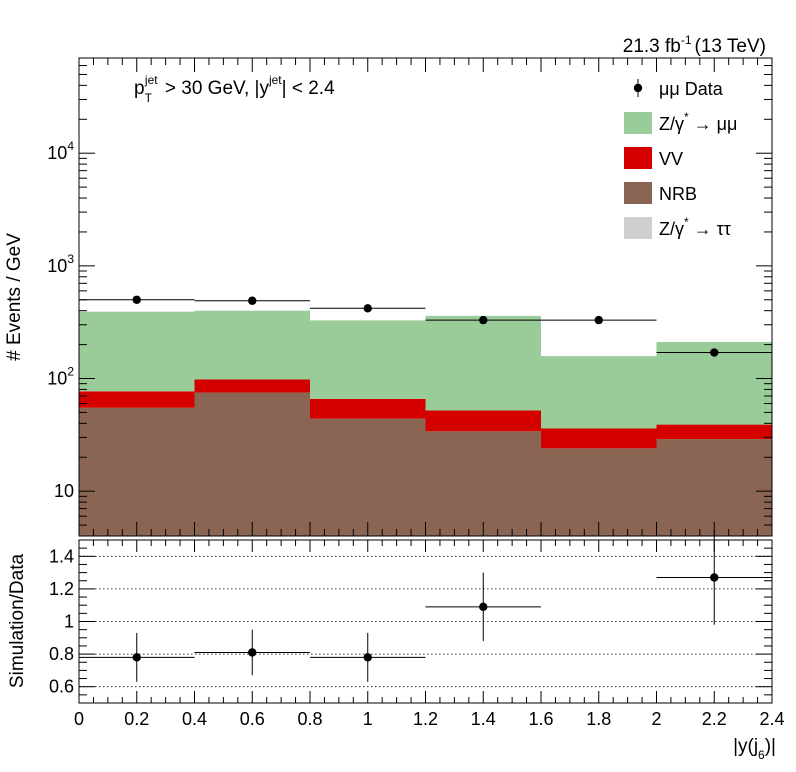 This screenshot has height=772, width=796. What do you see at coordinates (60, 377) in the screenshot?
I see `main-ytick-label-1: 10²` at bounding box center [60, 377].